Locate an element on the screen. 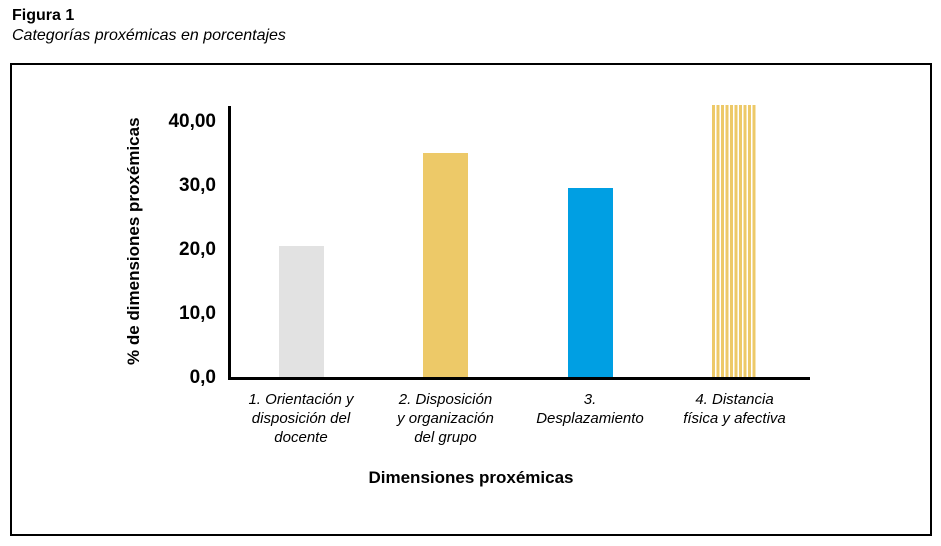 This screenshot has width=941, height=546. y-tick-label: 30,0 is located at coordinates (197, 185).